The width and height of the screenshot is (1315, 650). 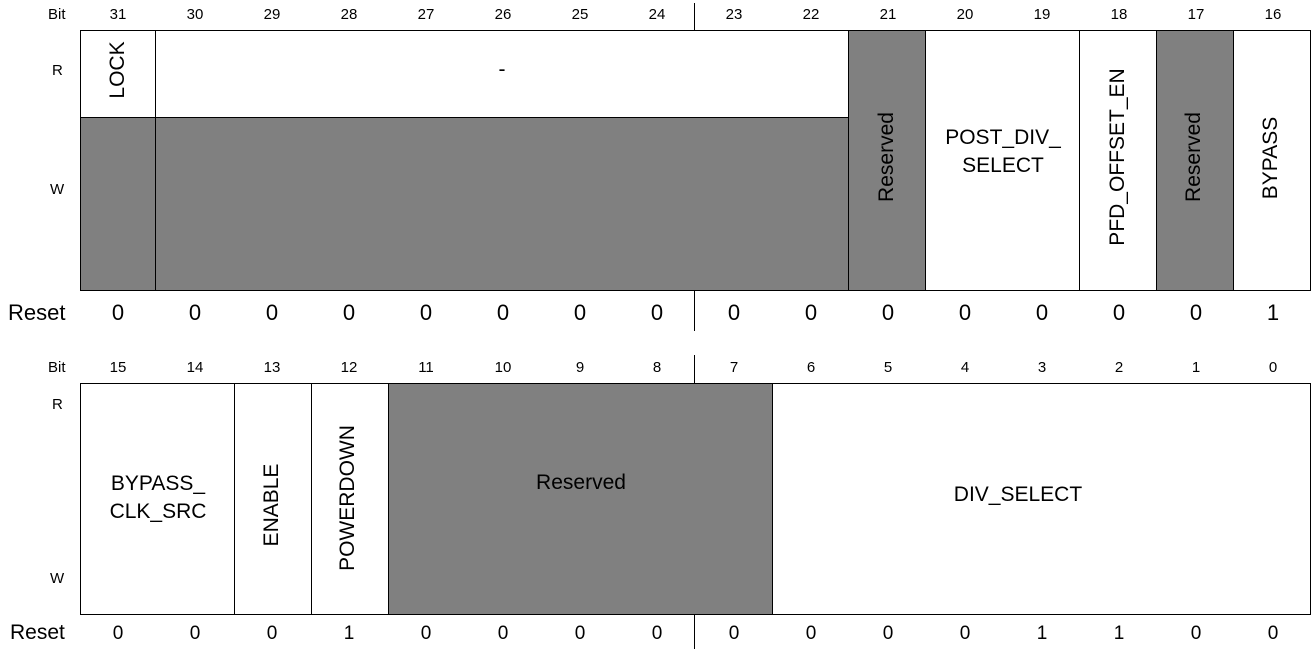 I want to click on upper-reset-value-8: 0, so click(x=734, y=312).